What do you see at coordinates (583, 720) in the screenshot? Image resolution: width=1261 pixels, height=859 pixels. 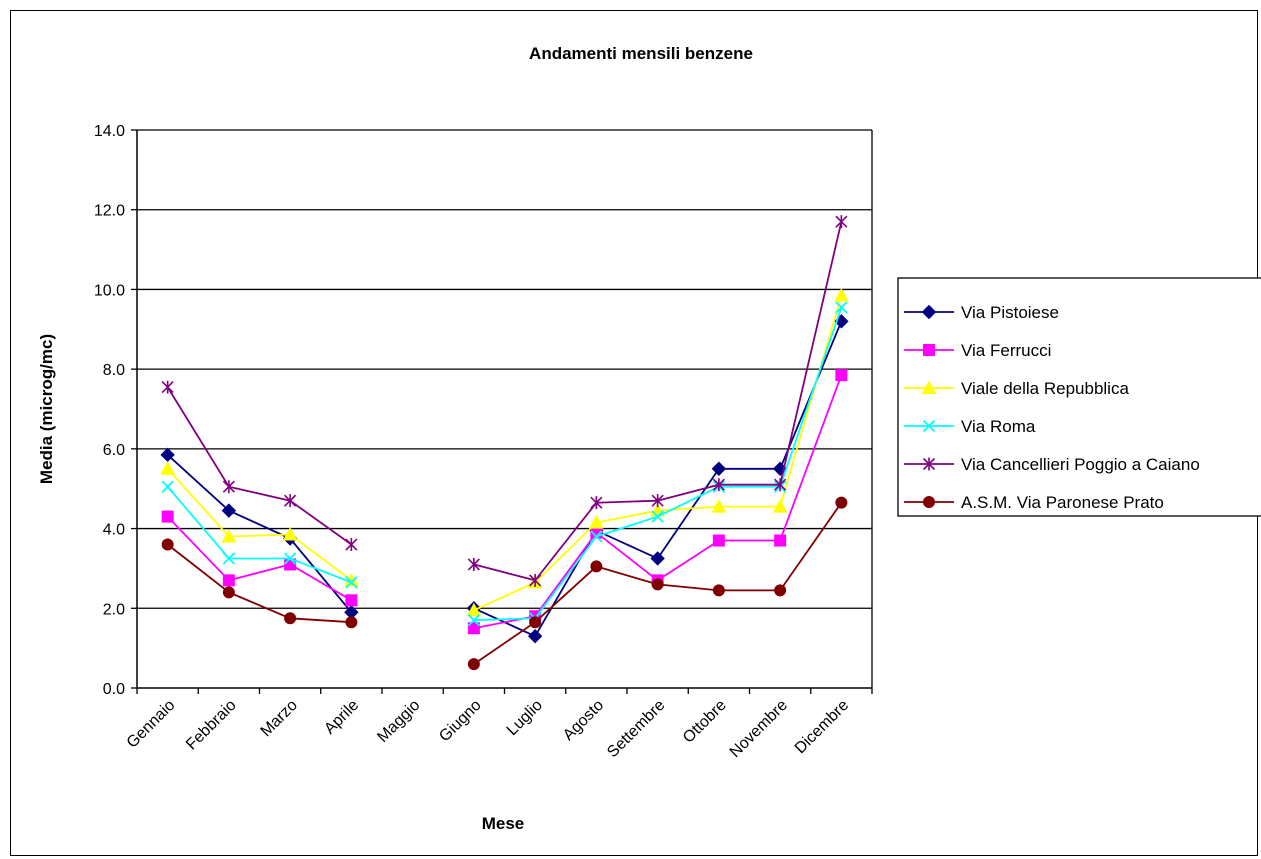 I see `x-tick-label: Agosto` at bounding box center [583, 720].